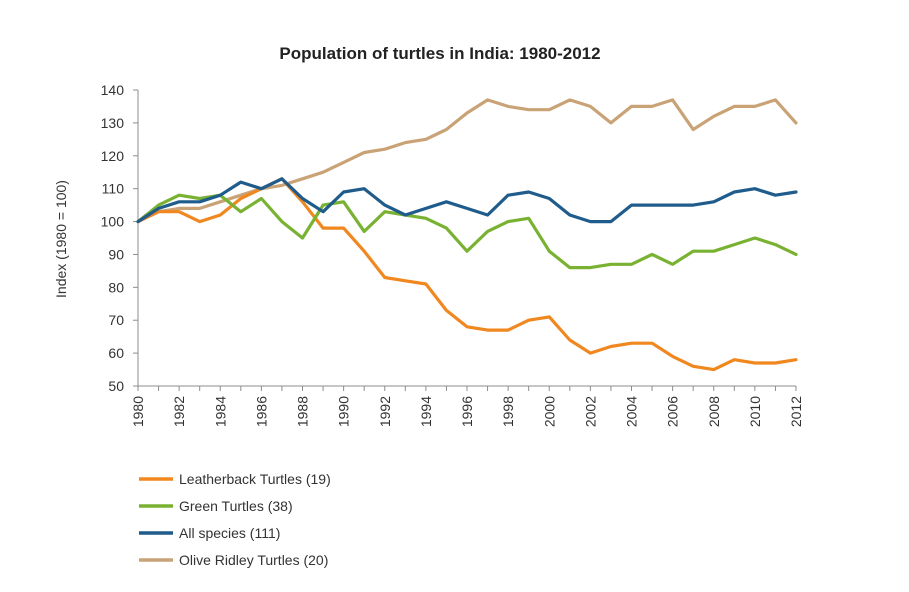 The height and width of the screenshot is (592, 909). I want to click on x-tick-label: 1984, so click(220, 411).